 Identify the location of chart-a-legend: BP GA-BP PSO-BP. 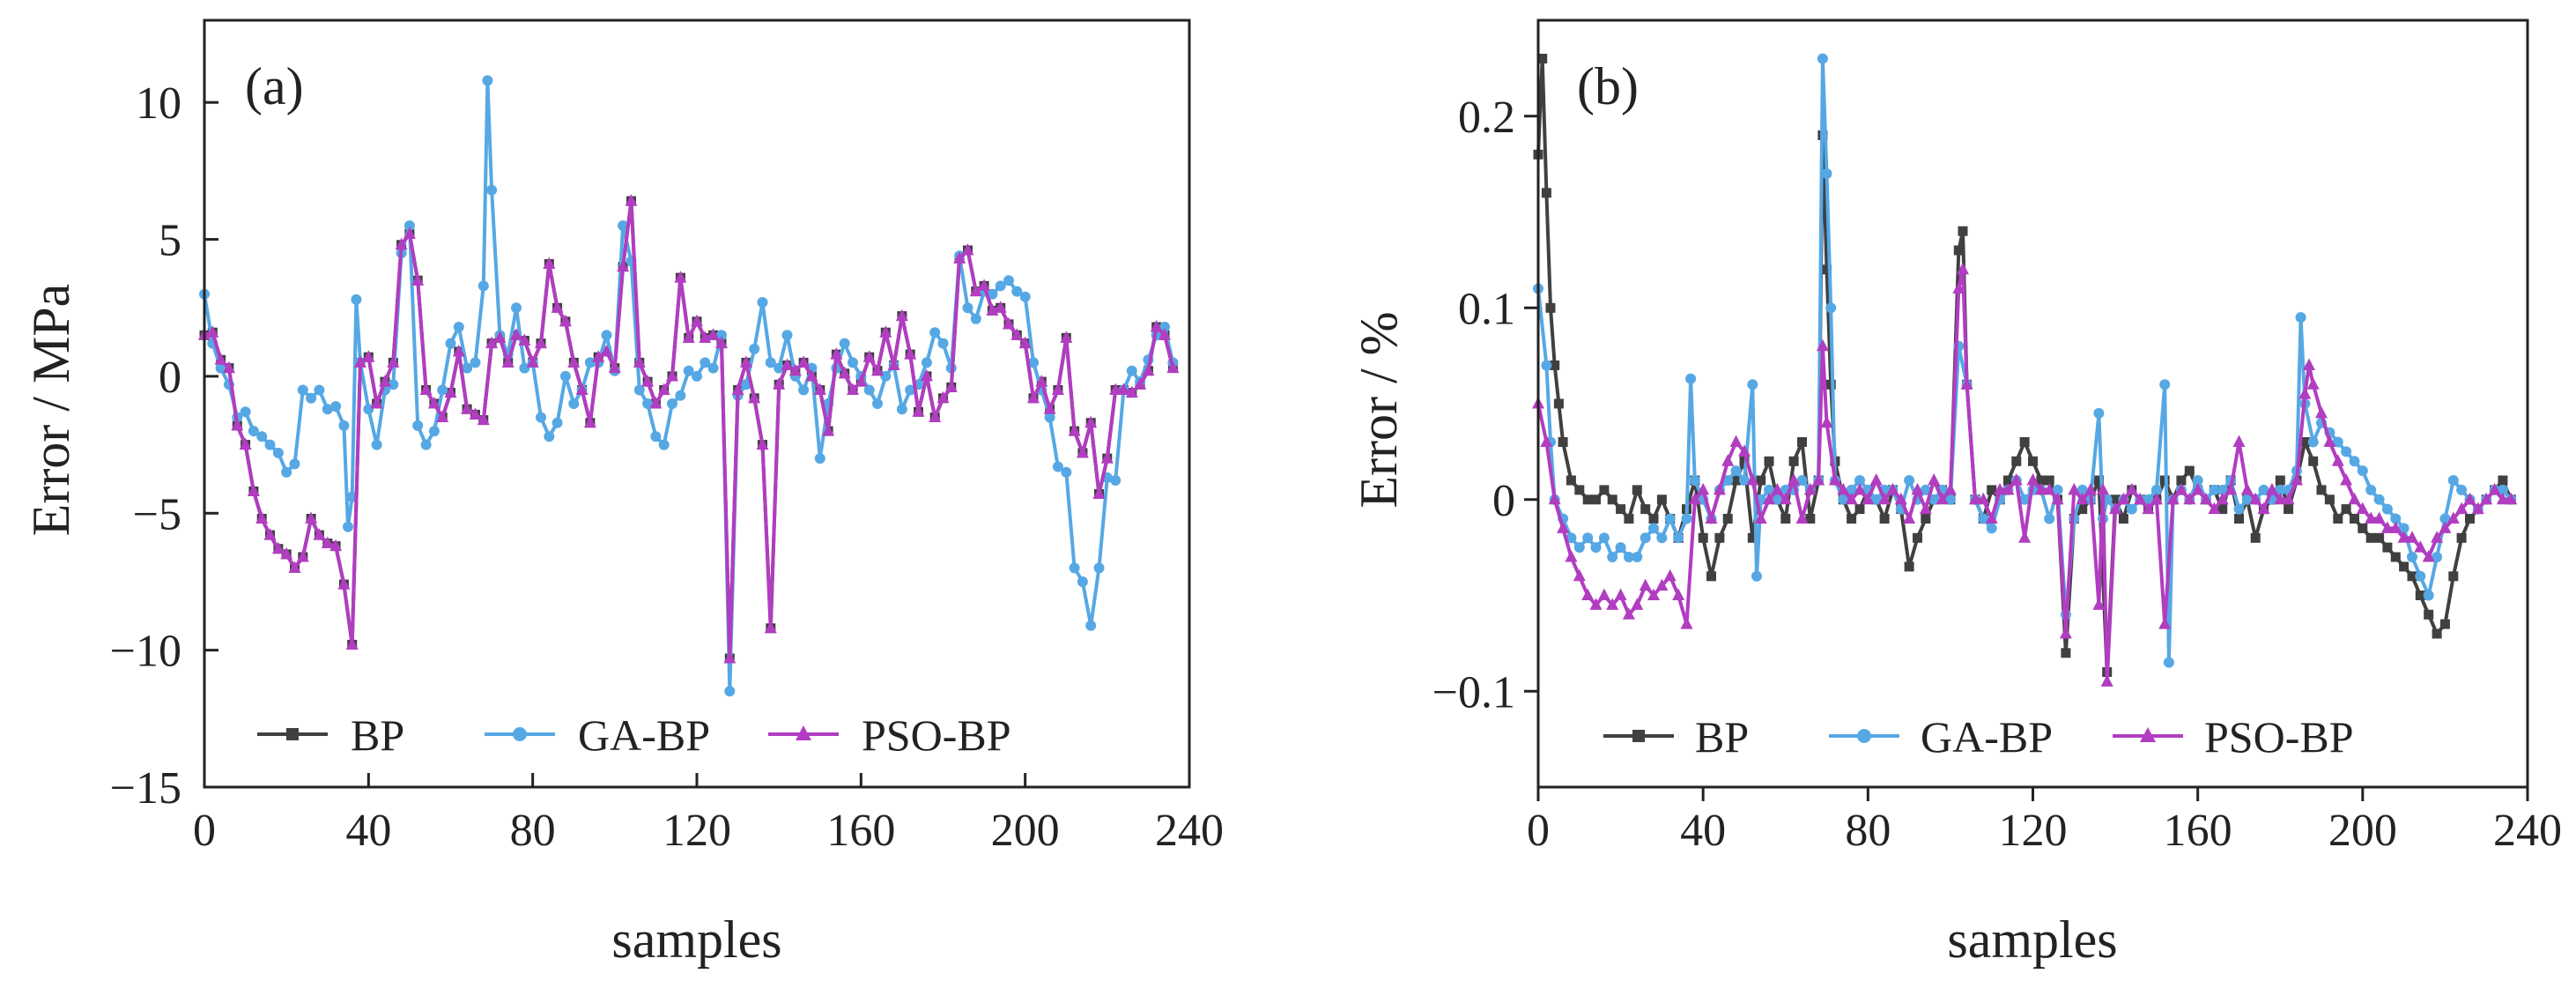
(634, 735).